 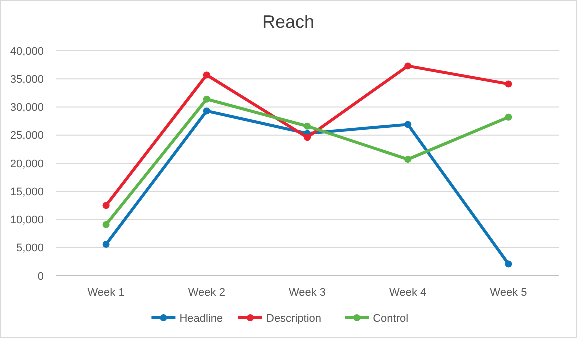 What do you see at coordinates (106, 293) in the screenshot?
I see `x-tick-label: Week 1` at bounding box center [106, 293].